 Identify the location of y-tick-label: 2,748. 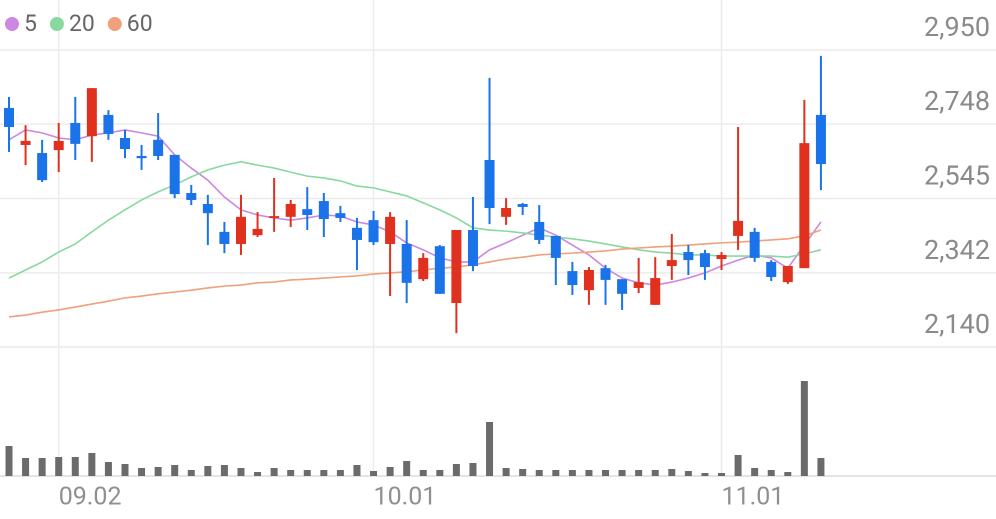
(957, 101).